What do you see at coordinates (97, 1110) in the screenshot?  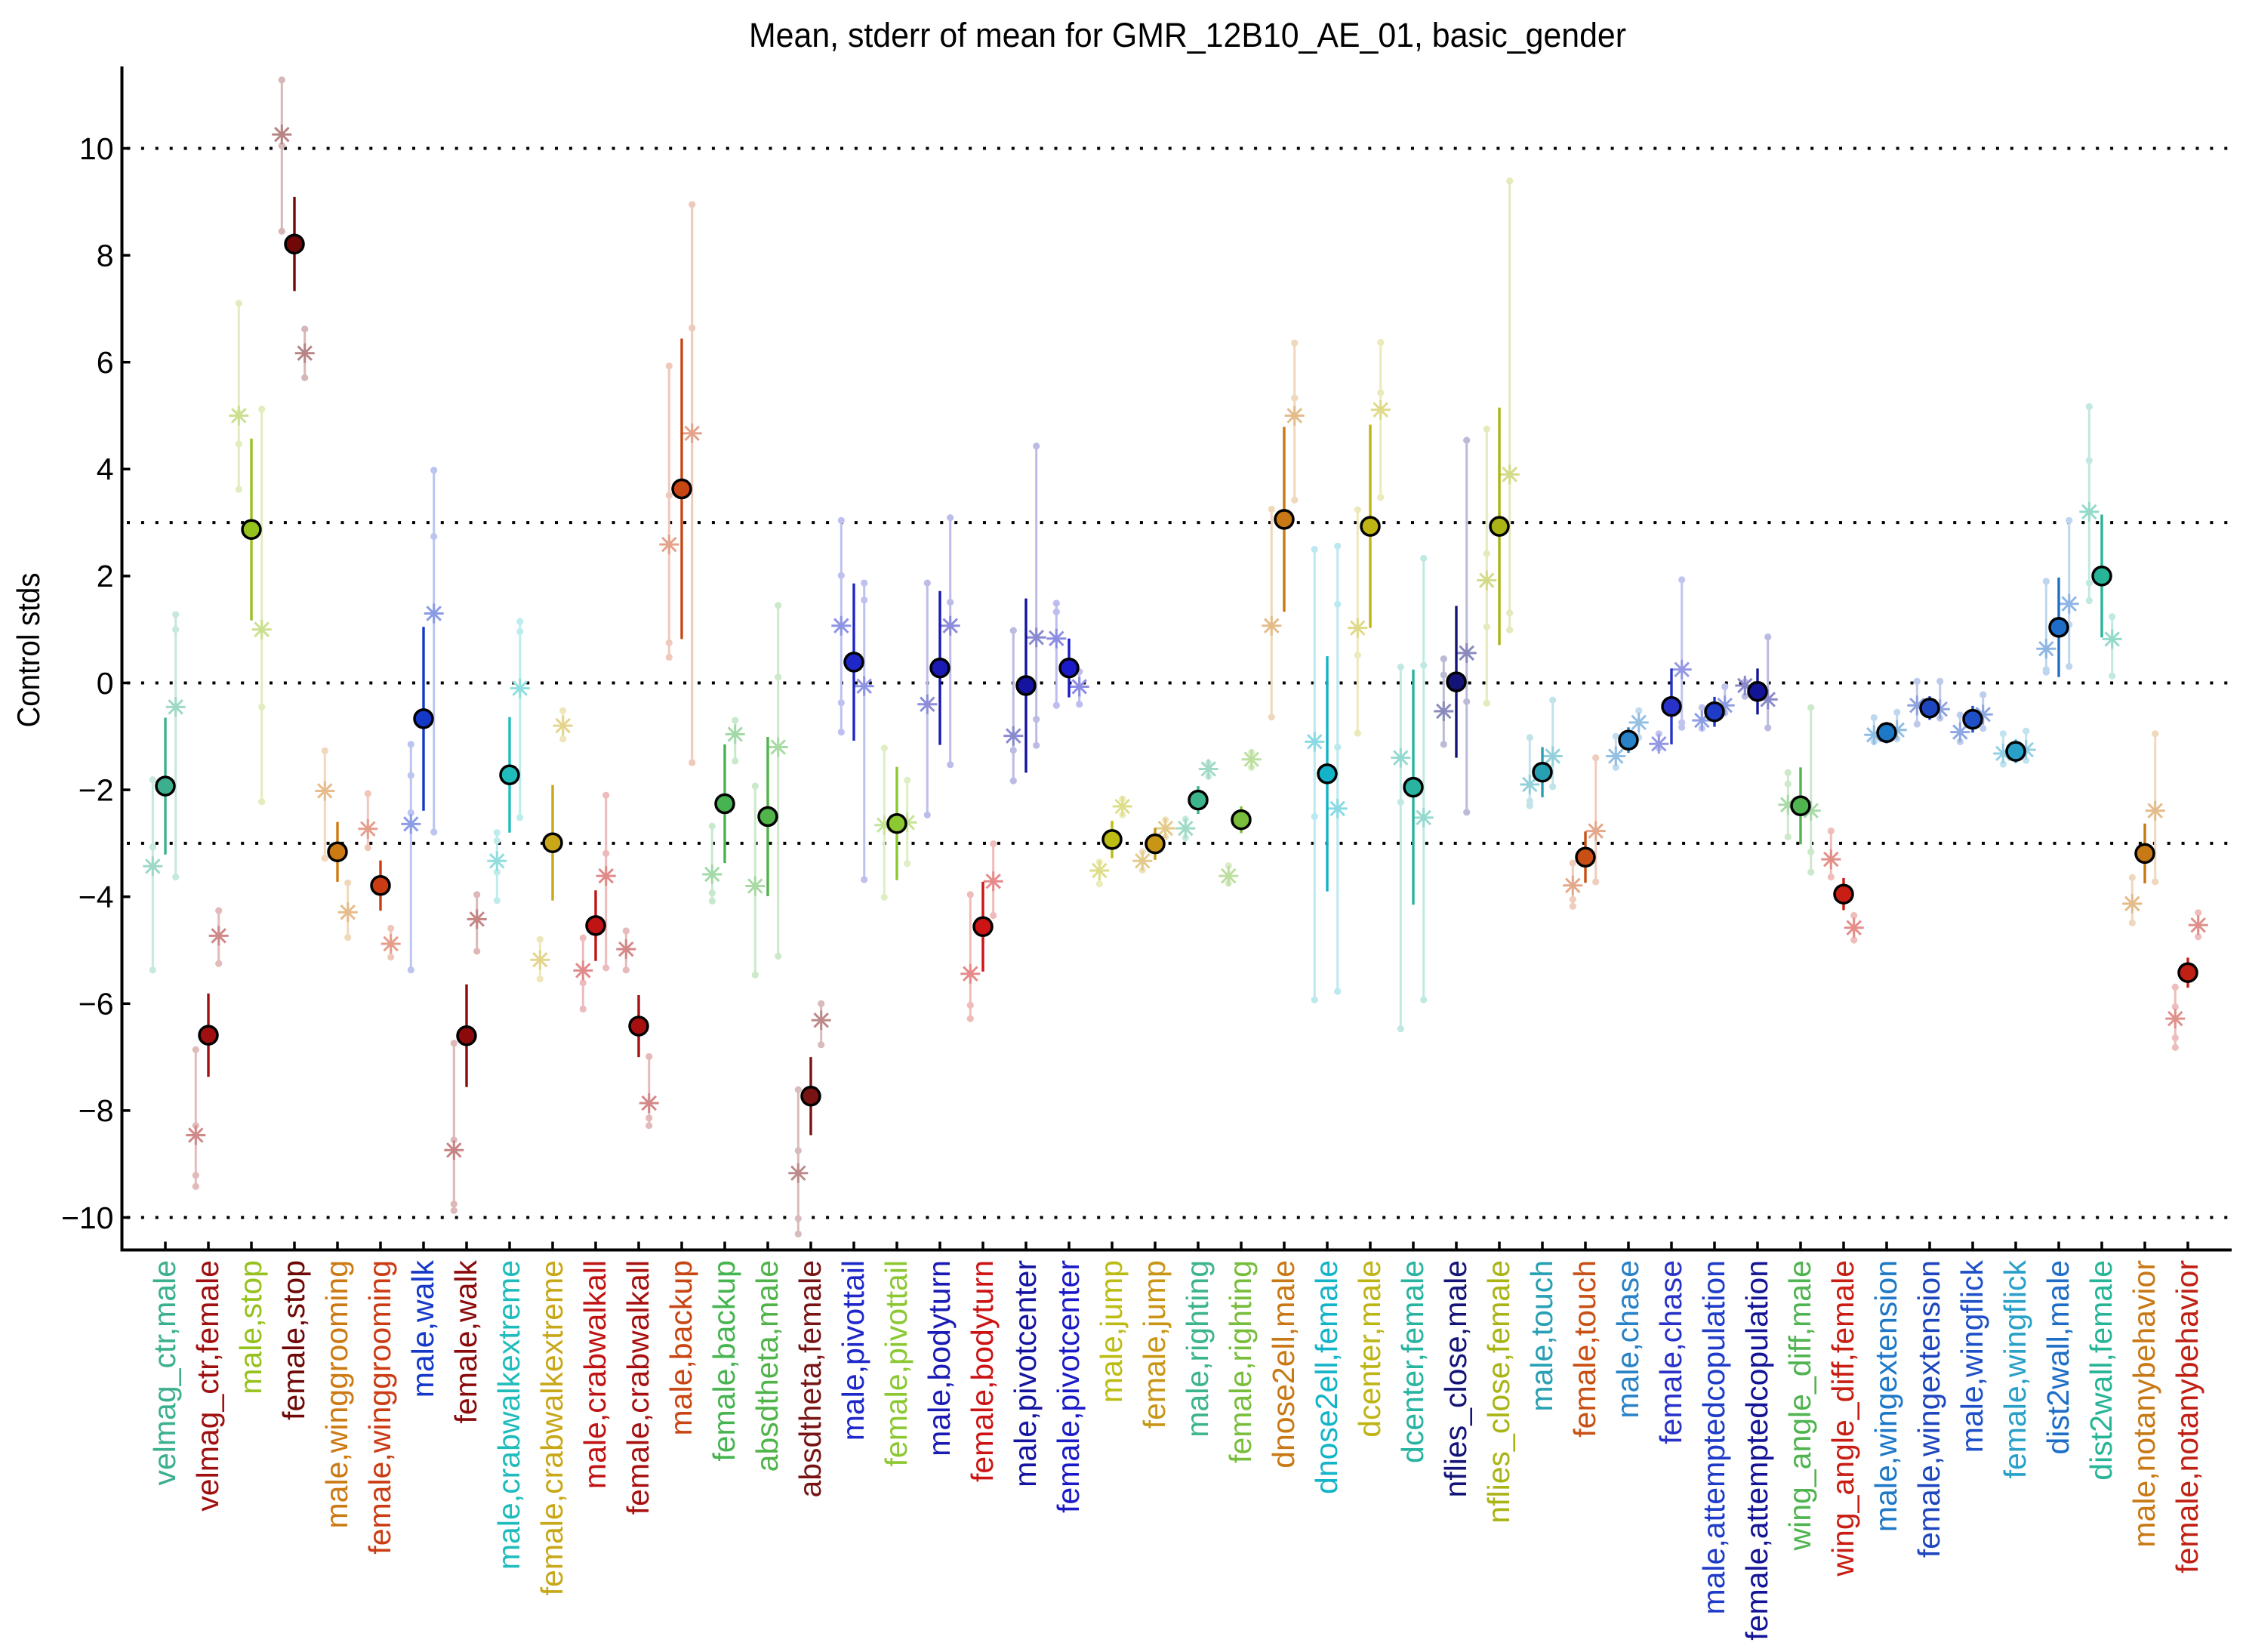 I see `svg-text: −8` at bounding box center [97, 1110].